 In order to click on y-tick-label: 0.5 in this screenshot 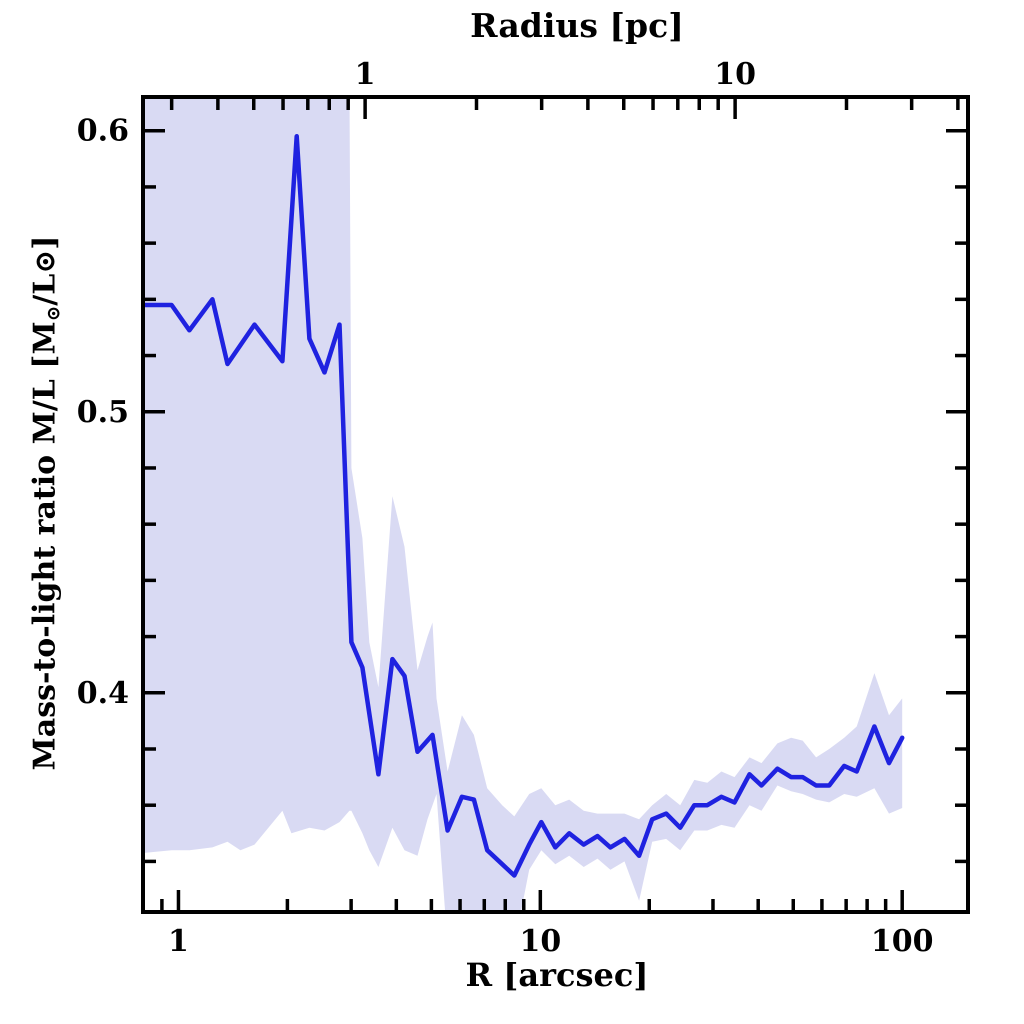, I will do `click(103, 412)`.